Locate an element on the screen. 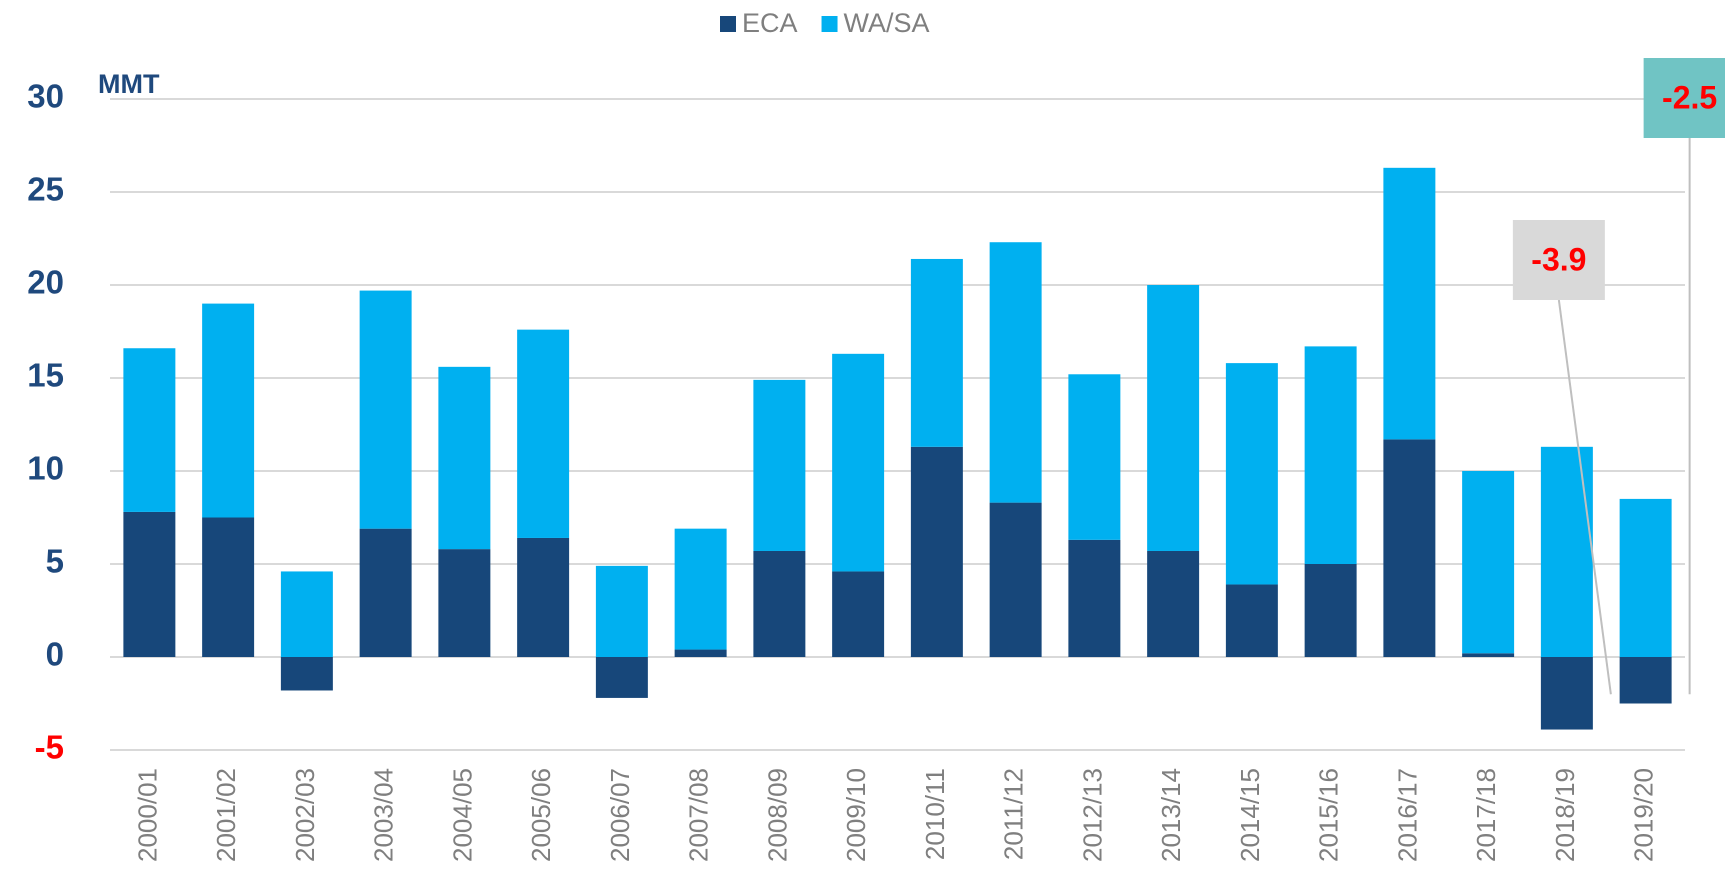 This screenshot has width=1725, height=895. callout-label: -2.5 is located at coordinates (1689, 97).